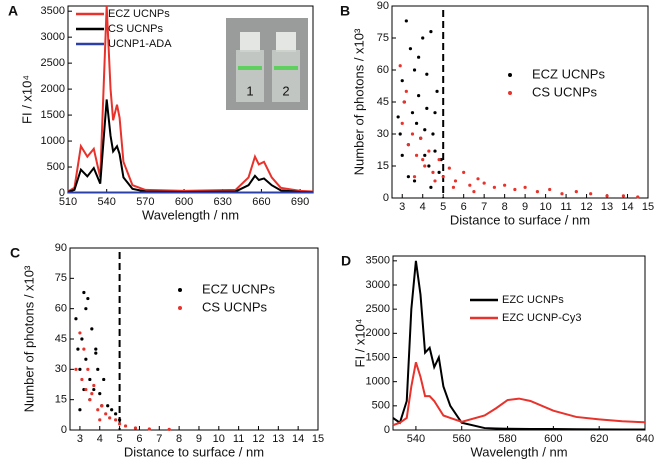  Describe the element at coordinates (159, 439) in the screenshot. I see `x-tick-label: 7` at that location.